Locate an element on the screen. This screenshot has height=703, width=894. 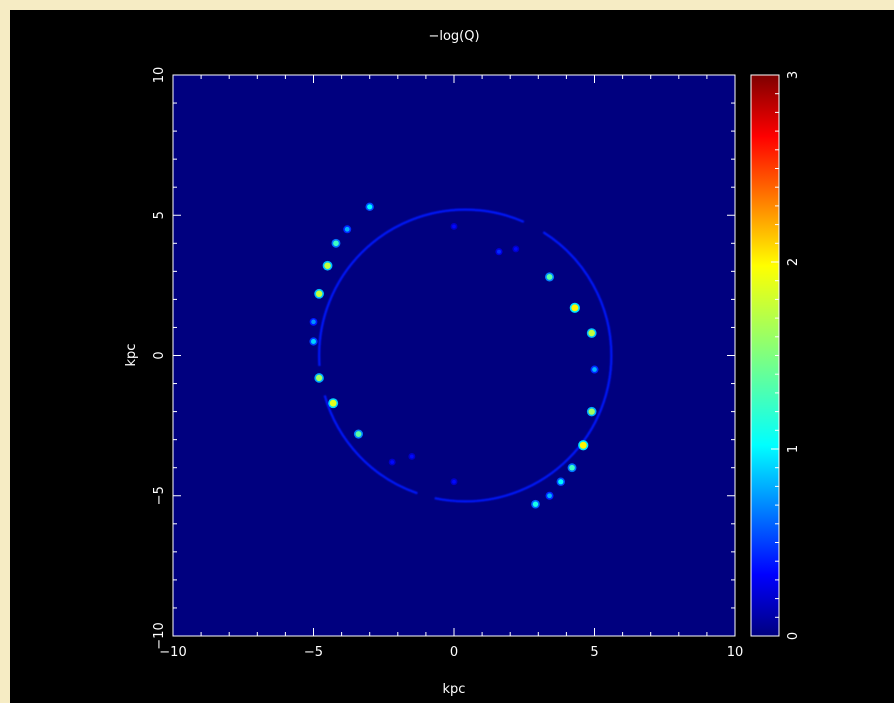
y-tick-label: 10 is located at coordinates (159, 75).